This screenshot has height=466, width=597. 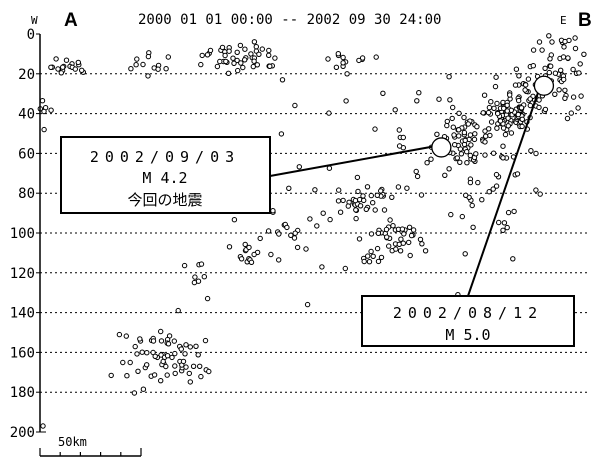 What do you see at coordinates (31, 35) in the screenshot?
I see `y-tick-label: 0` at bounding box center [31, 35].